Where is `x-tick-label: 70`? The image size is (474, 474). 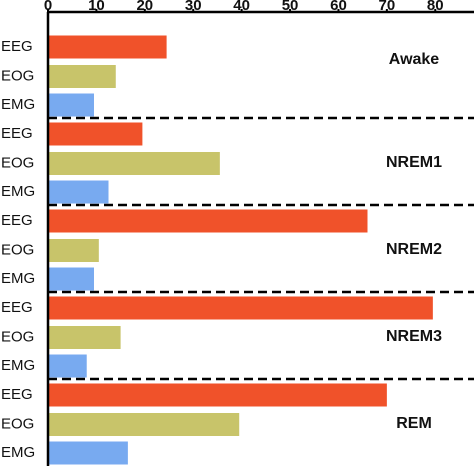 x-tick-label: 70 is located at coordinates (387, 7).